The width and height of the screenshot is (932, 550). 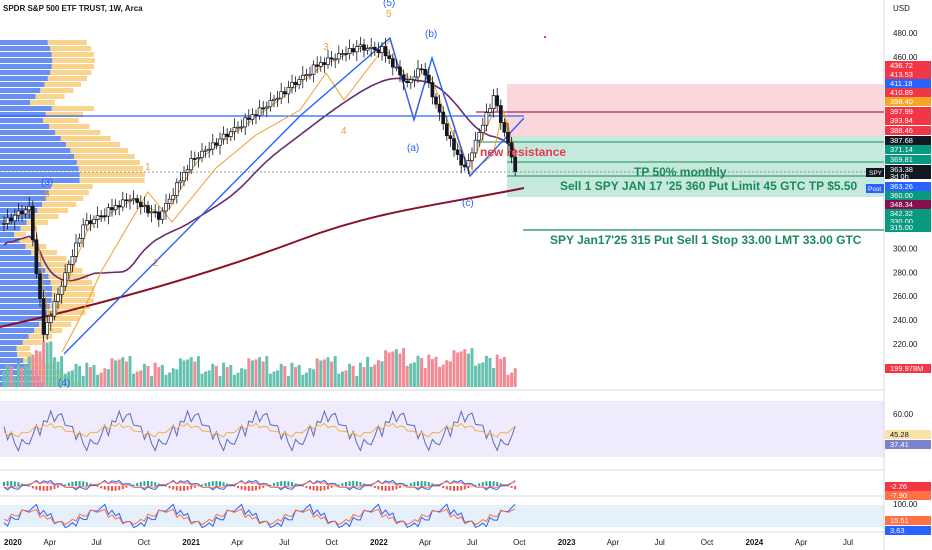 I want to click on time-tick-label: Apr, so click(x=613, y=542).